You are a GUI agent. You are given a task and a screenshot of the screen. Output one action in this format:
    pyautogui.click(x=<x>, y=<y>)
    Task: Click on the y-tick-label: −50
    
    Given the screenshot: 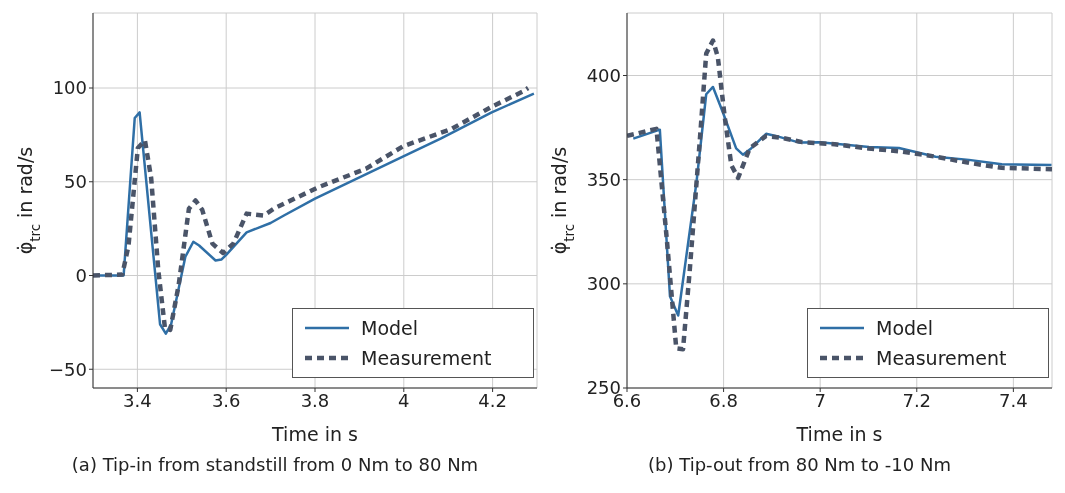 What is the action you would take?
    pyautogui.click(x=68, y=369)
    